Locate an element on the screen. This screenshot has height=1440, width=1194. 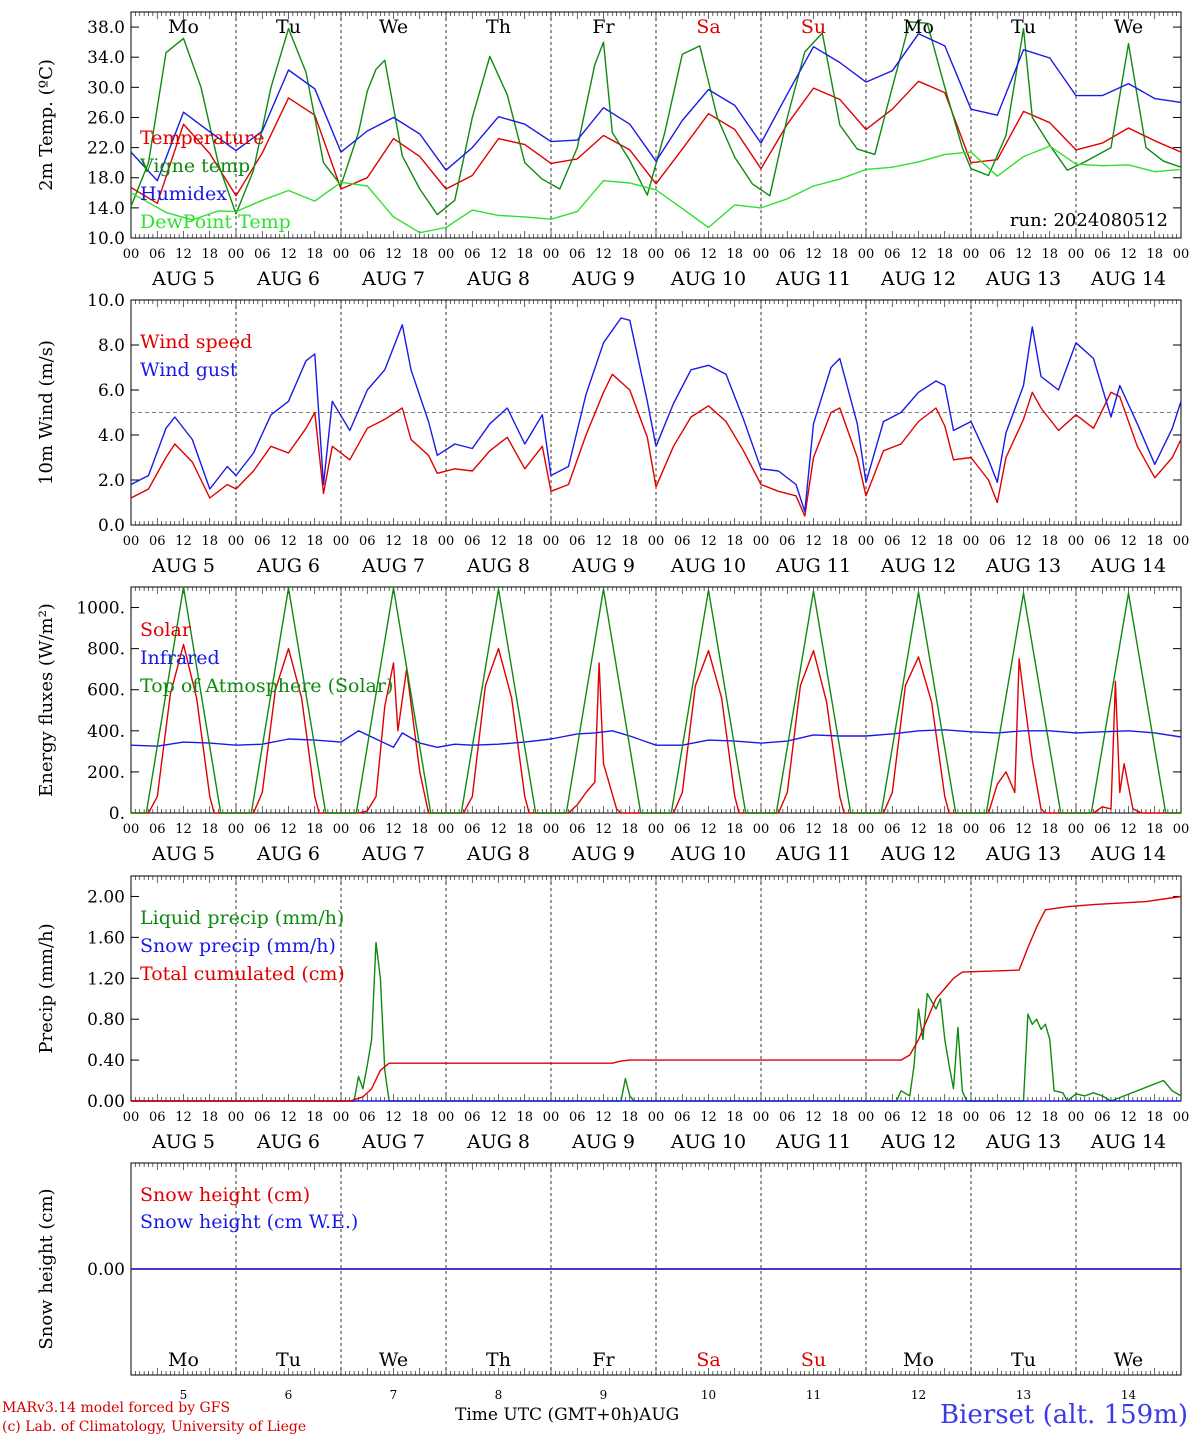
weekday-label-bottom: Tu is located at coordinates (288, 1360).